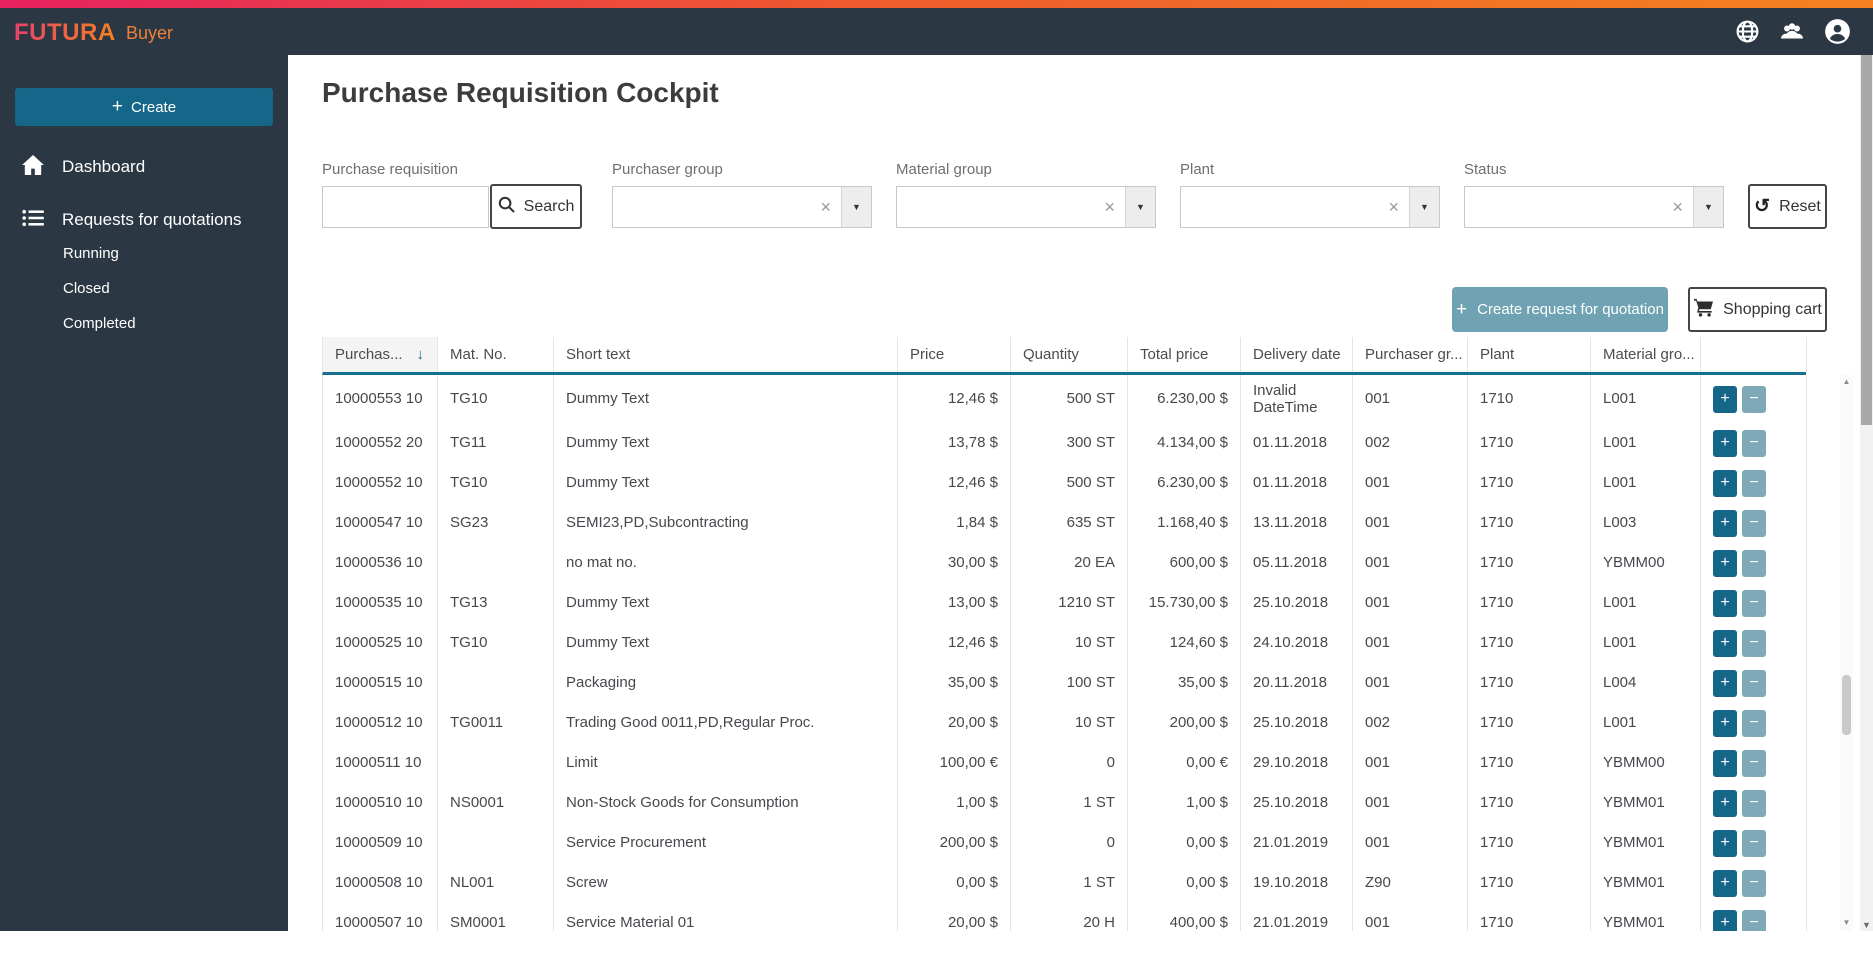 This screenshot has height=971, width=1873. Describe the element at coordinates (1529, 354) in the screenshot. I see `column-header: Plant` at that location.